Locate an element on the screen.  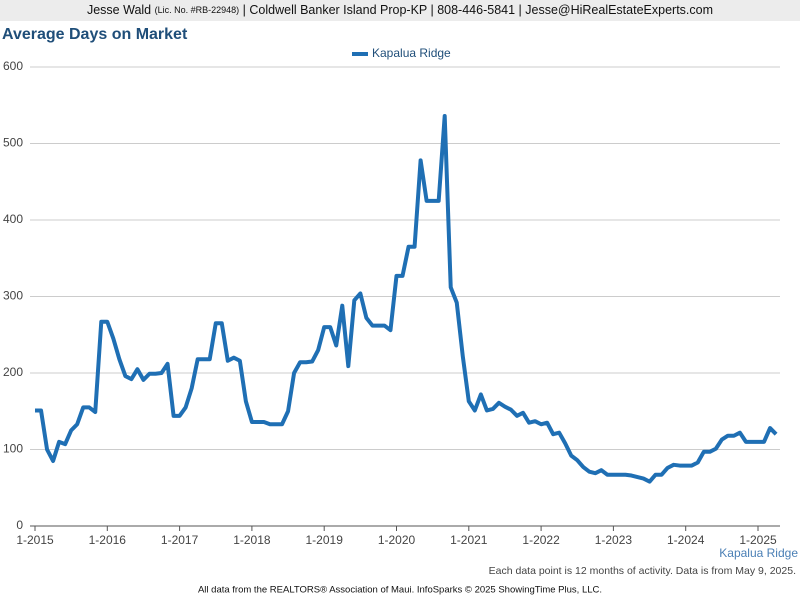
series-corner-label: Kapalua Ridge is located at coordinates (758, 553).